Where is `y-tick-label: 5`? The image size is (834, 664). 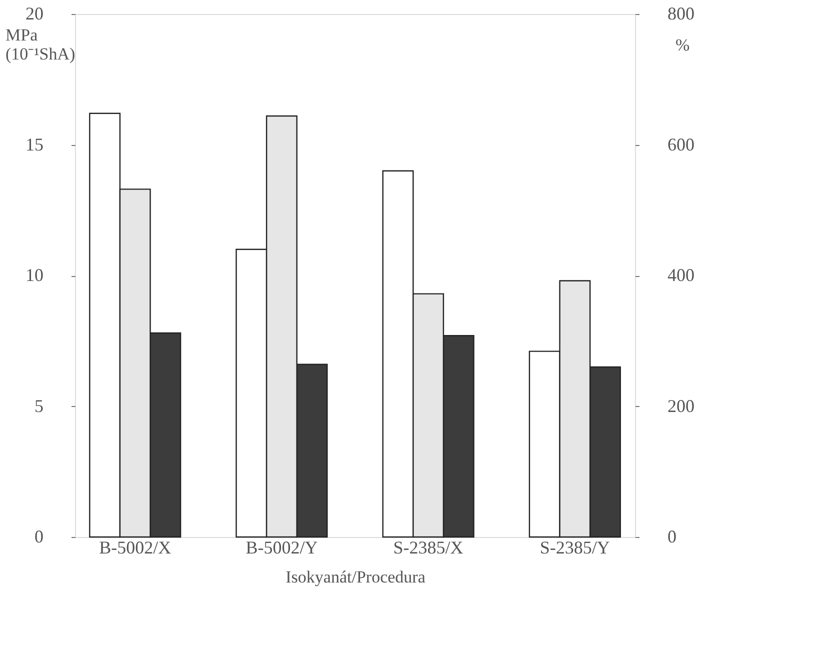 y-tick-label: 5 is located at coordinates (39, 406).